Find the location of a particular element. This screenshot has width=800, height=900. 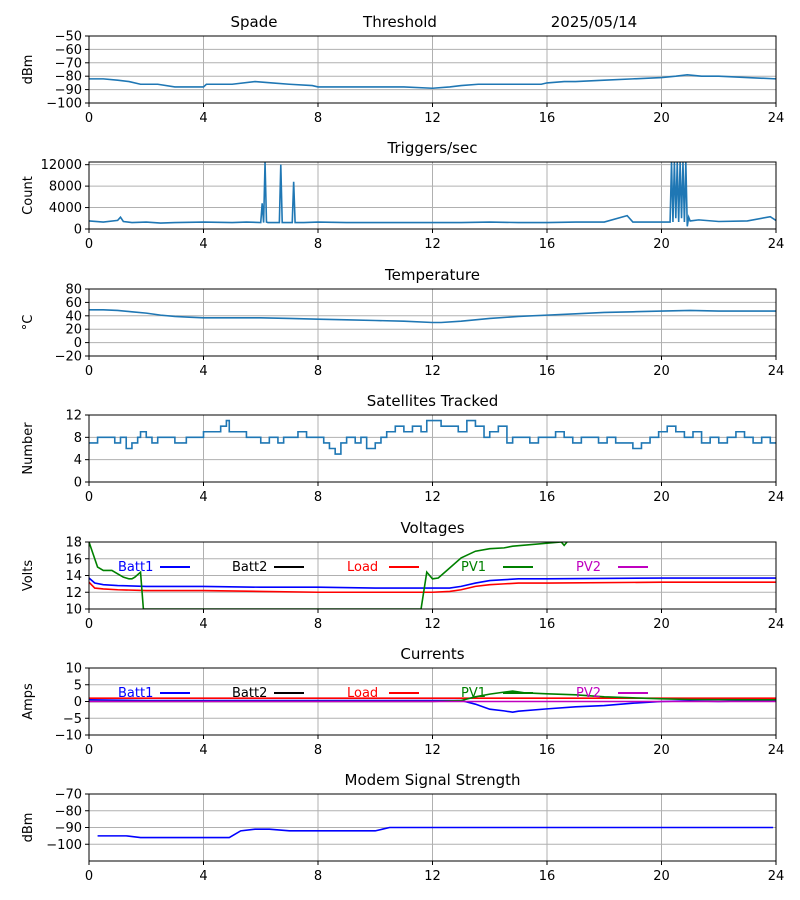

y-tick-label: 10 is located at coordinates (73, 610).